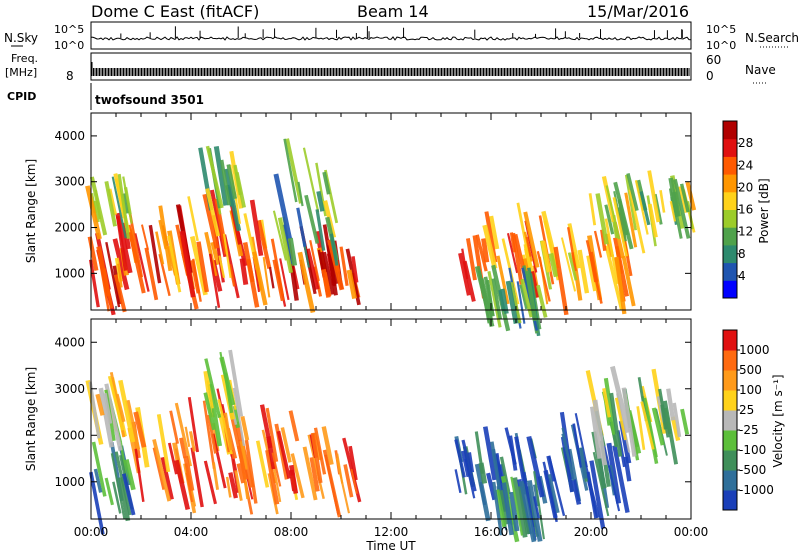 Image resolution: width=800 pixels, height=554 pixels. I want to click on freq-trace, so click(390, 69).